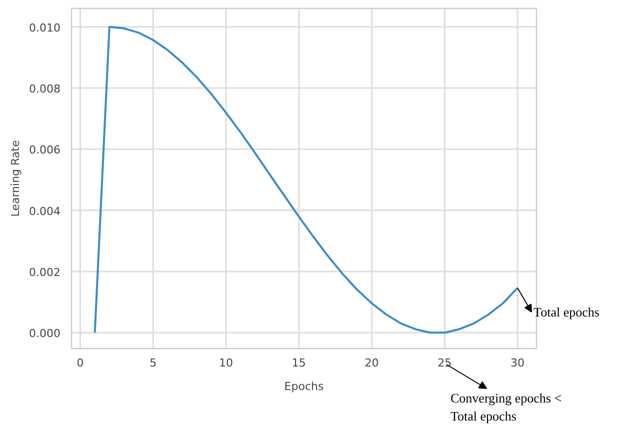 This screenshot has height=433, width=624. What do you see at coordinates (371, 363) in the screenshot?
I see `x-tick-label: 20` at bounding box center [371, 363].